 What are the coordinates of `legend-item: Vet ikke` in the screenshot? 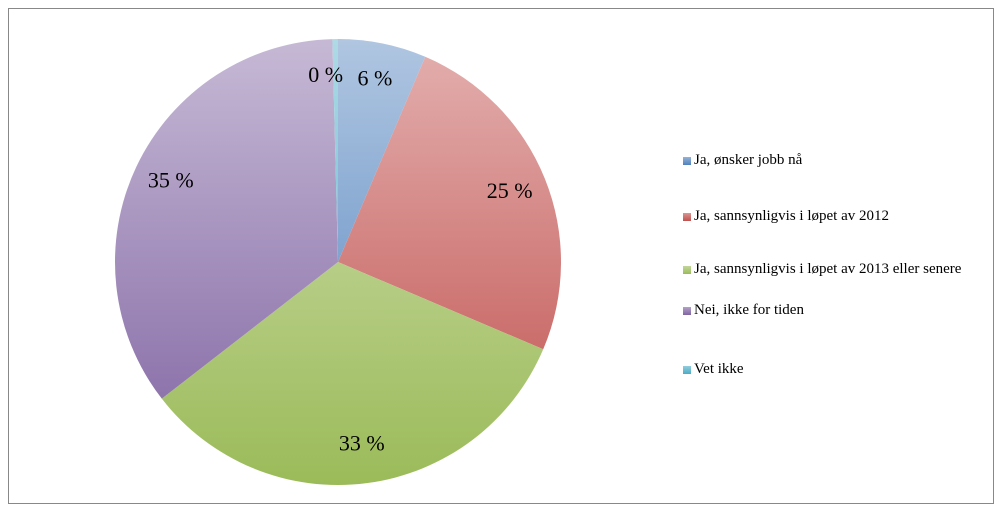 It's located at (828, 369).